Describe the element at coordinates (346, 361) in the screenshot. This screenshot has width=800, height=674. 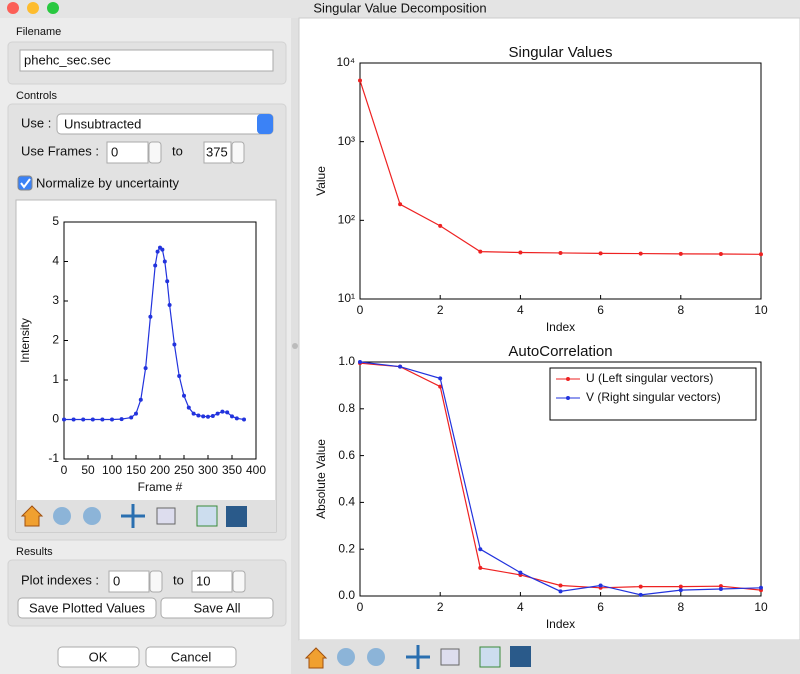
I see `y-tick-label: 1.0` at that location.